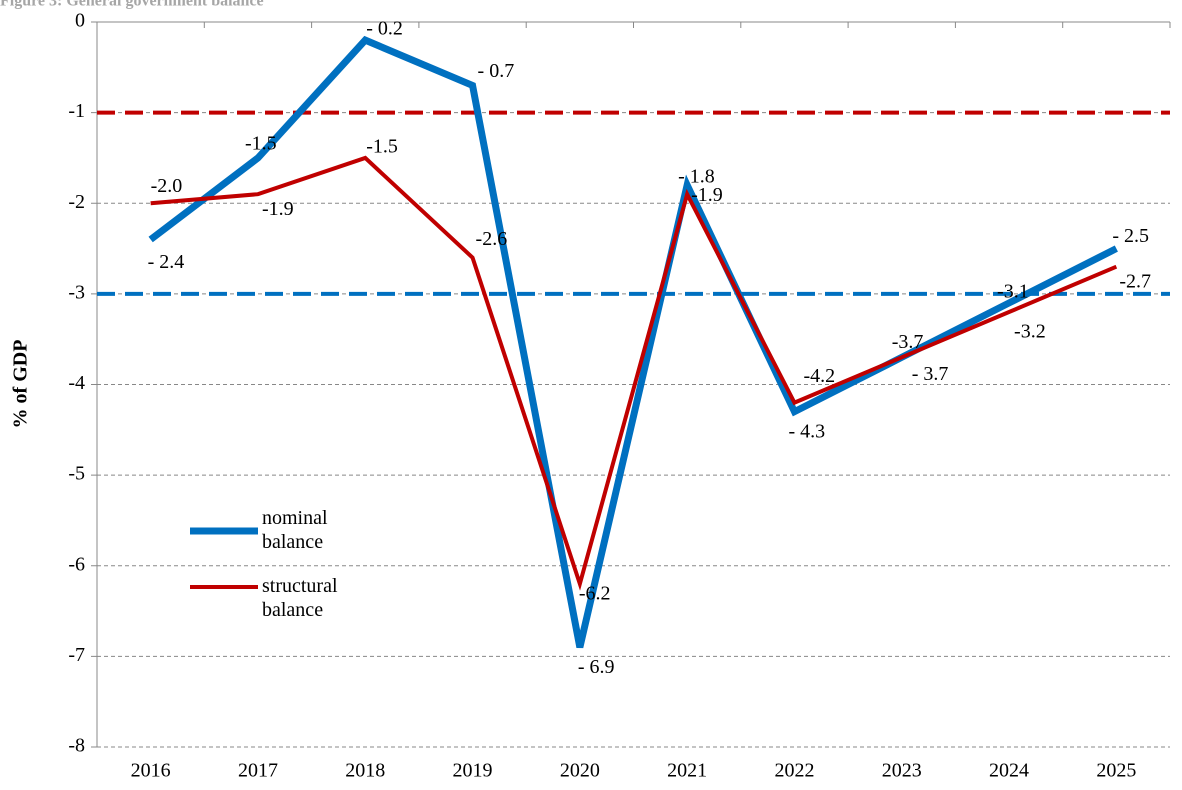 The height and width of the screenshot is (790, 1182). I want to click on y-tick-label: -1, so click(76, 111).